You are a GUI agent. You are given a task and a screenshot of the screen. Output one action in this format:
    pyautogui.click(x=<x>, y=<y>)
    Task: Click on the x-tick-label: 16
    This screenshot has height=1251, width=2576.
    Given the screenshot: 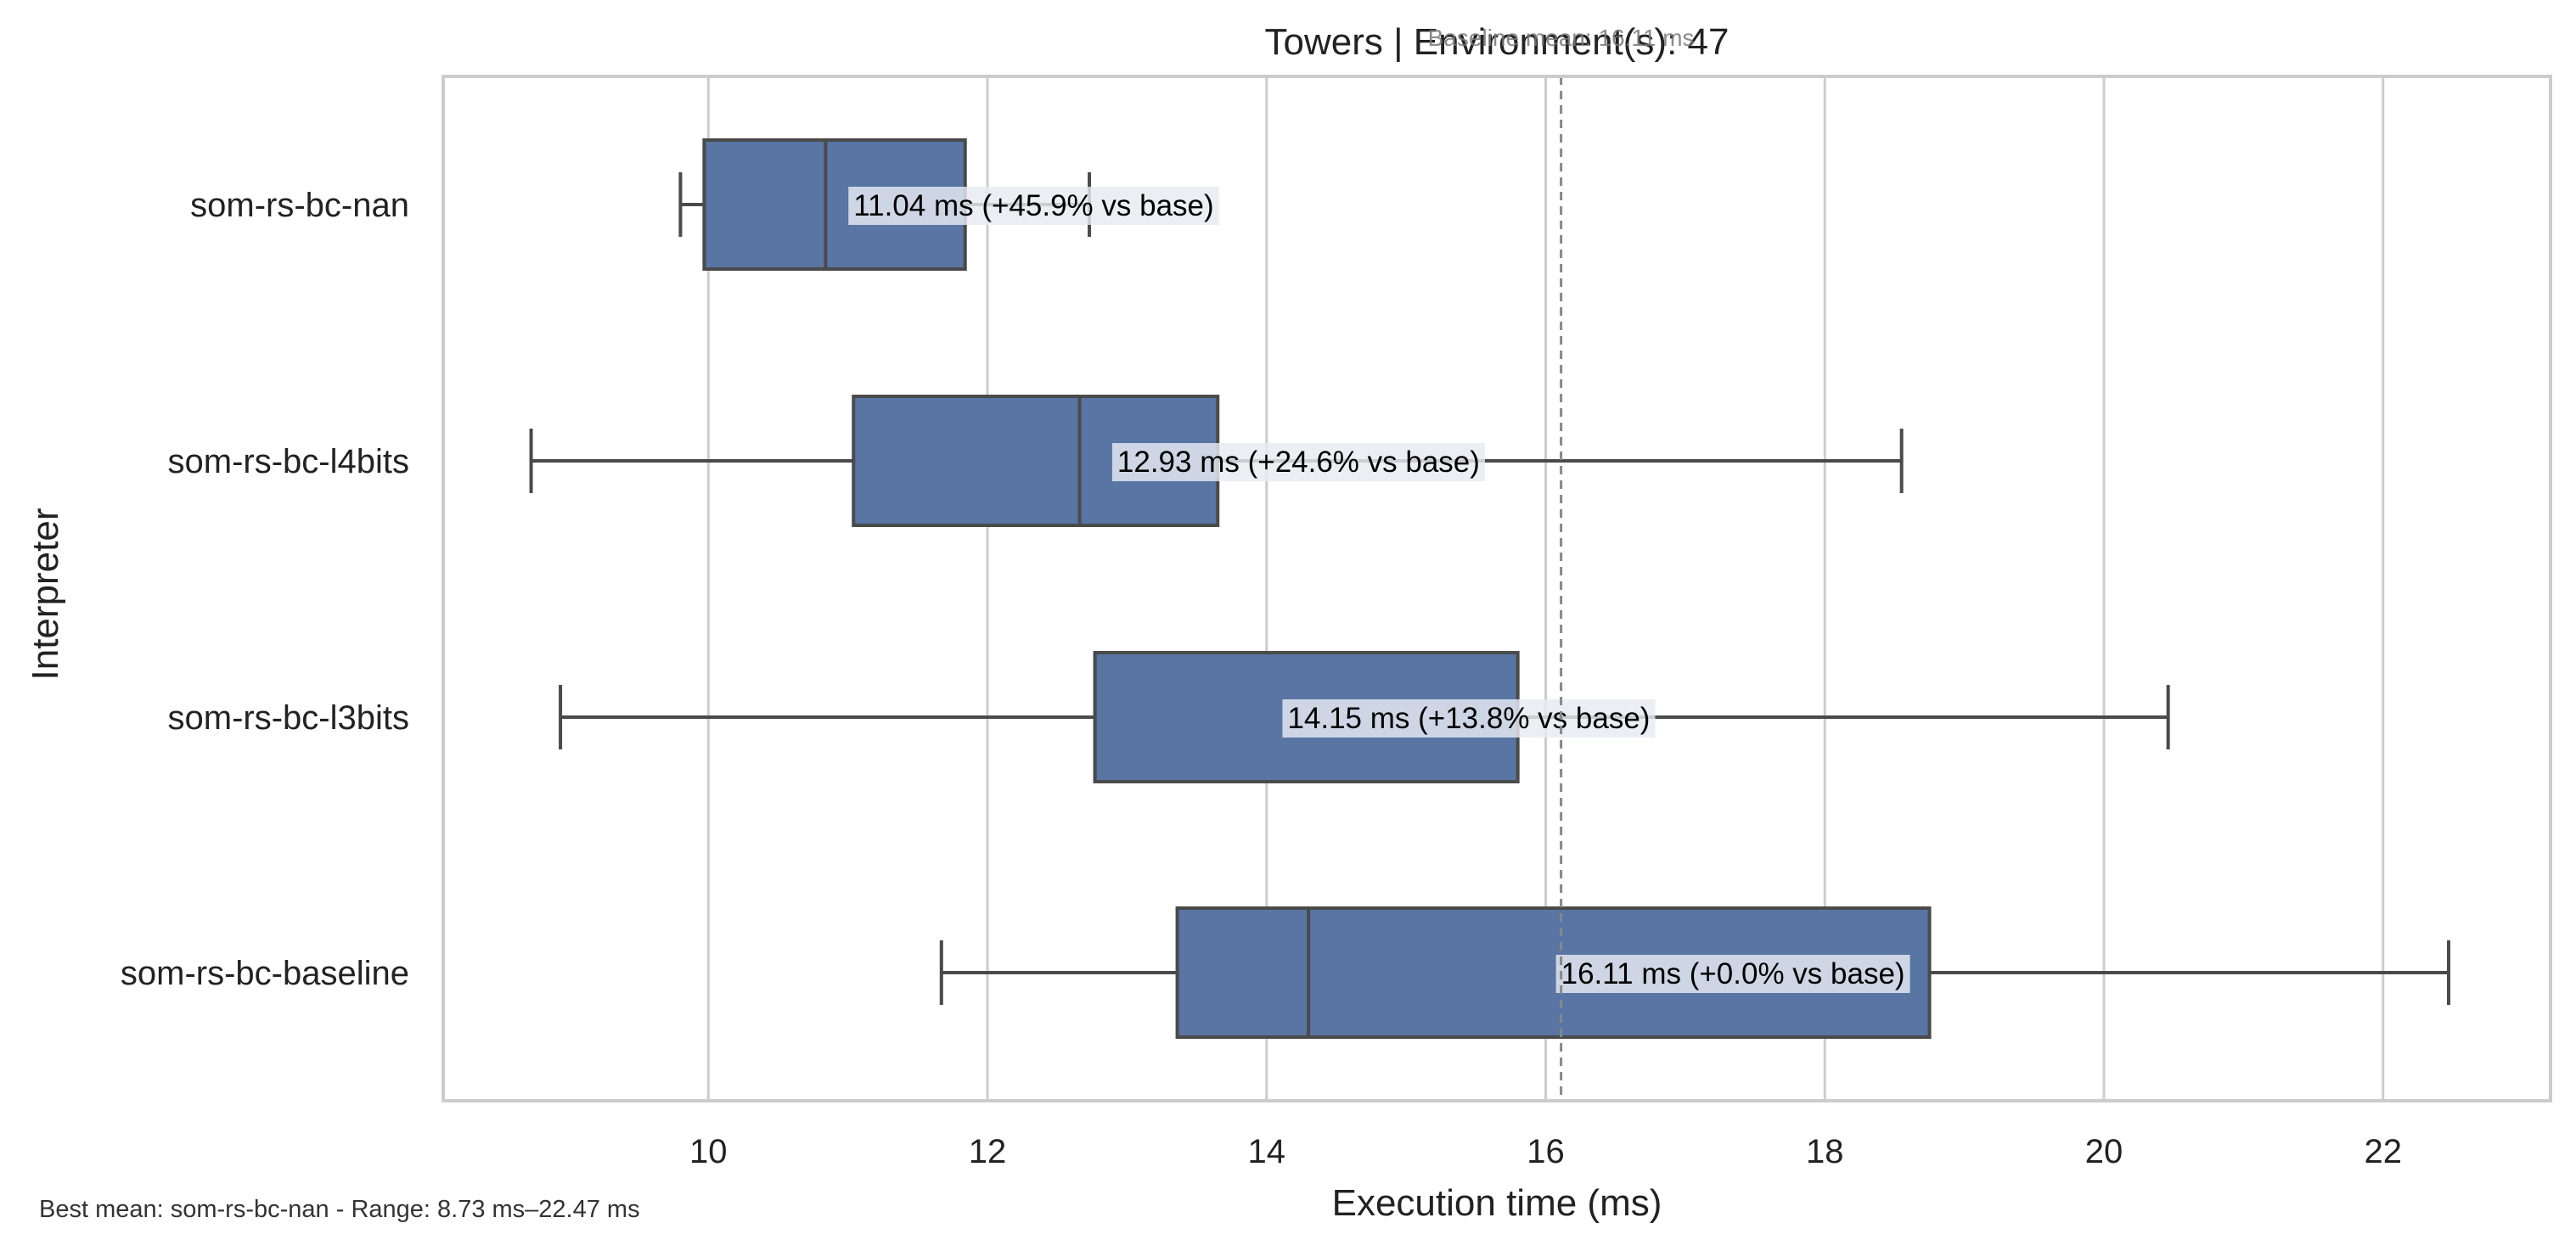 What is the action you would take?
    pyautogui.click(x=1546, y=1151)
    